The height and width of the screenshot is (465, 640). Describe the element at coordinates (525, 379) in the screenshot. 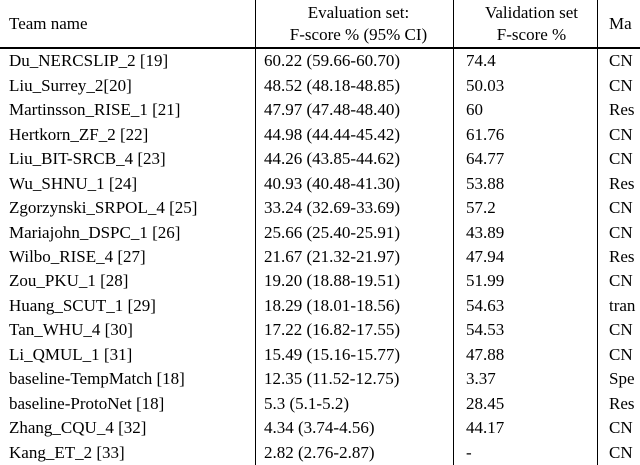

I see `val-score-cell: 3.37` at that location.